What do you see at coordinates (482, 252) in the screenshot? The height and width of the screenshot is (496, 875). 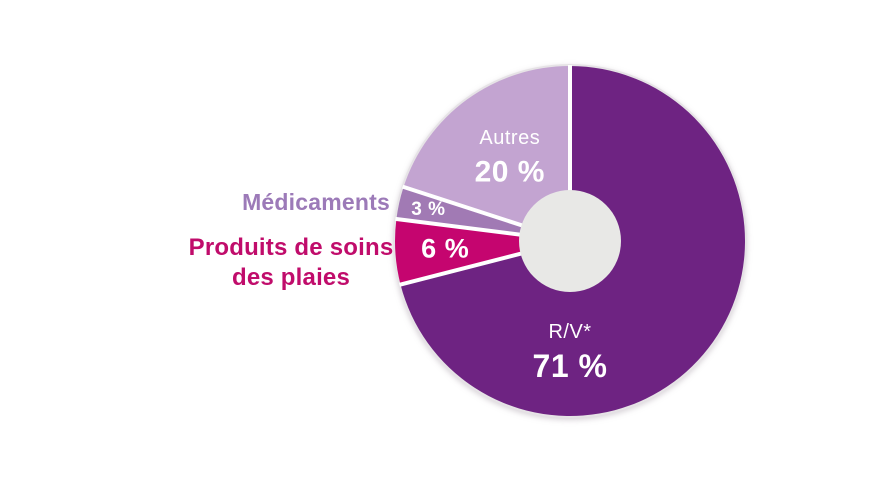 I see `pie-slice-produits-de-soins-des-plaies` at bounding box center [482, 252].